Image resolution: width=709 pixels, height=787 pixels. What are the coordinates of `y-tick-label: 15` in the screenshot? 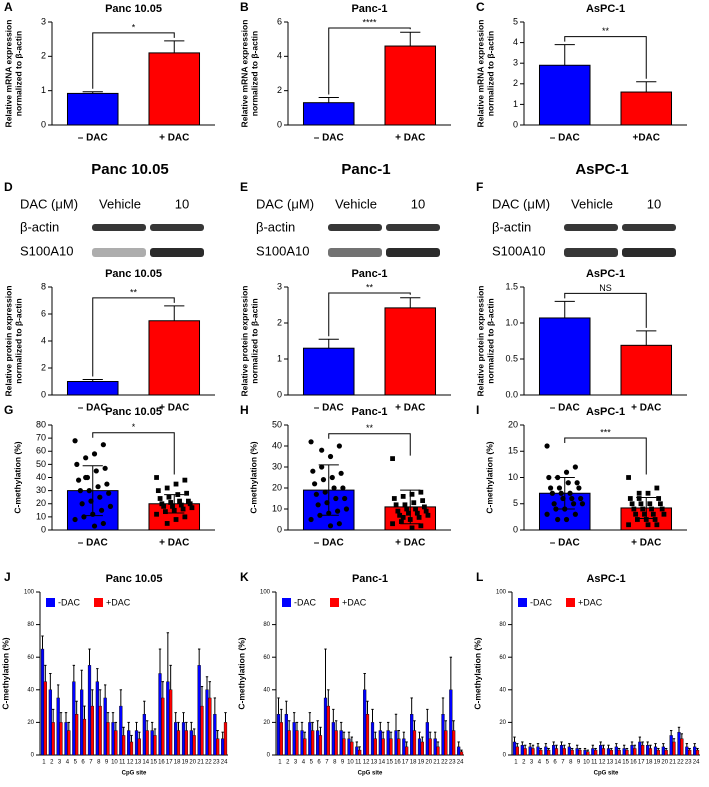 It's located at (513, 451).